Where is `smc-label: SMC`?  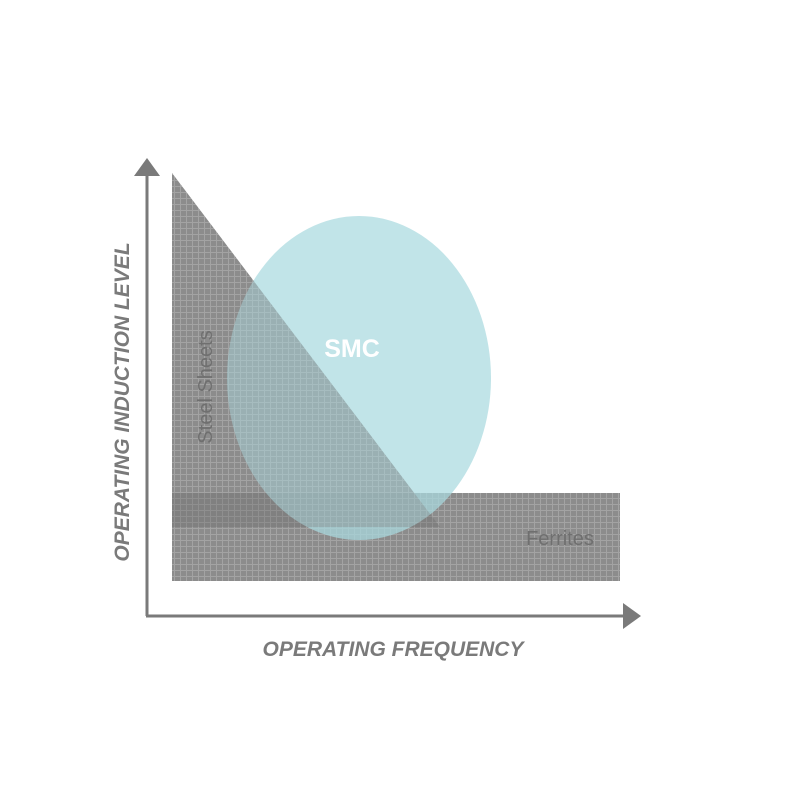
smc-label: SMC is located at coordinates (352, 349).